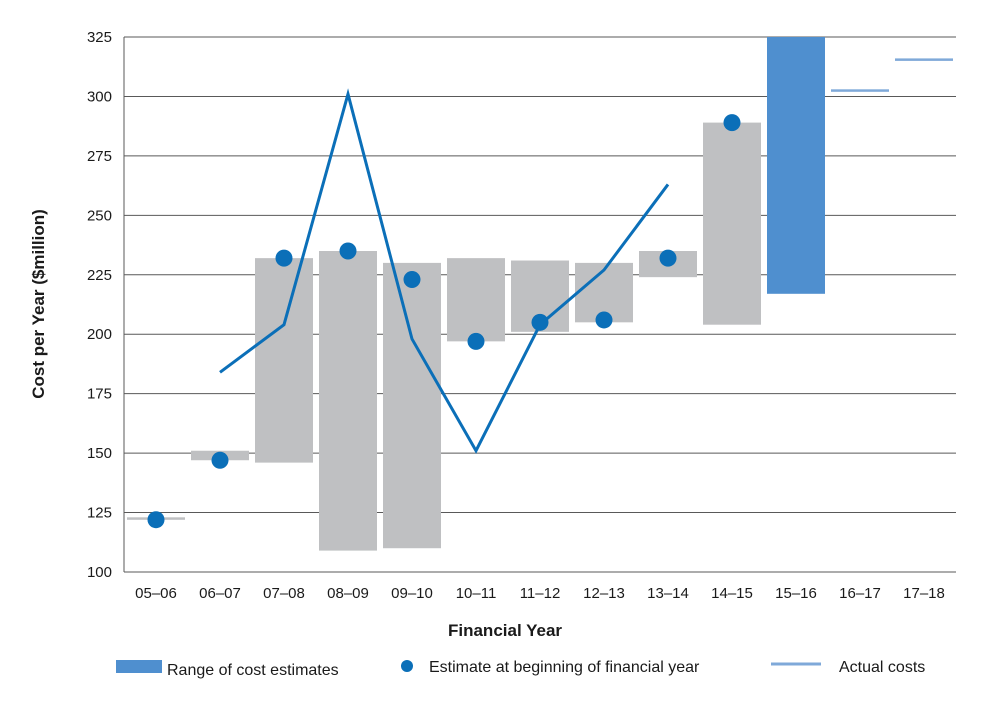 The width and height of the screenshot is (983, 710). What do you see at coordinates (604, 593) in the screenshot?
I see `x-tick-label: 12–13` at bounding box center [604, 593].